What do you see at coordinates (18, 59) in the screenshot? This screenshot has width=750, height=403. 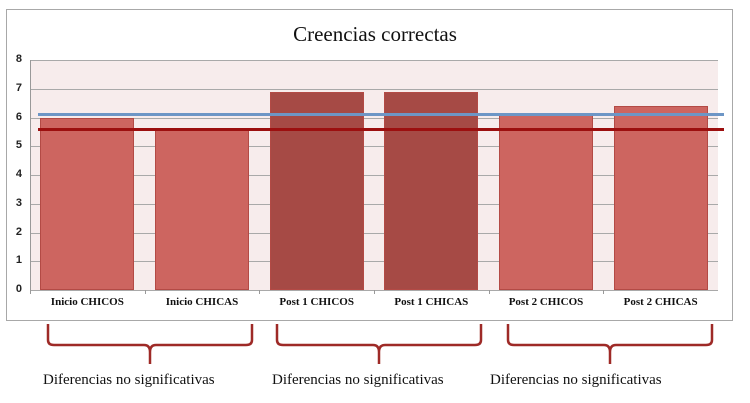 I see `y-tick-label: 8` at bounding box center [18, 59].